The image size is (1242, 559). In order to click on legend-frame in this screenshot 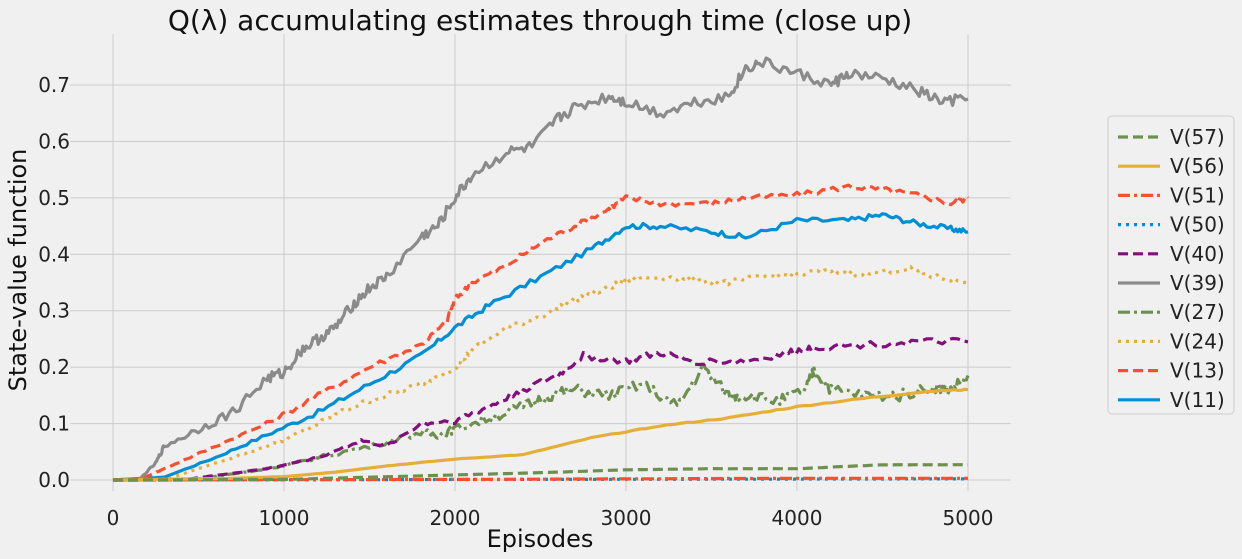, I will do `click(1171, 265)`.